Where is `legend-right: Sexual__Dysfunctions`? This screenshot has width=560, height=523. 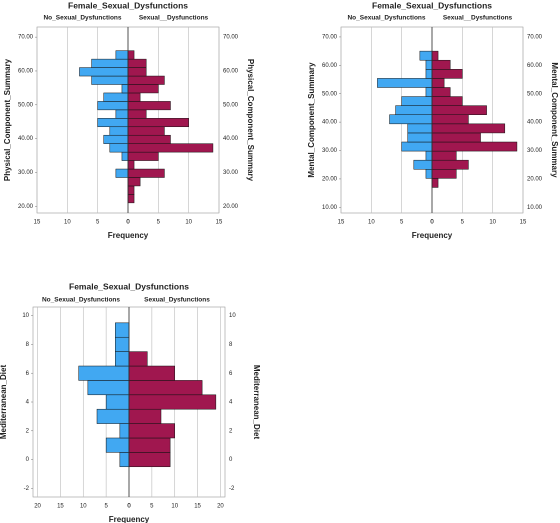
legend-right: Sexual__Dysfunctions is located at coordinates (478, 18).